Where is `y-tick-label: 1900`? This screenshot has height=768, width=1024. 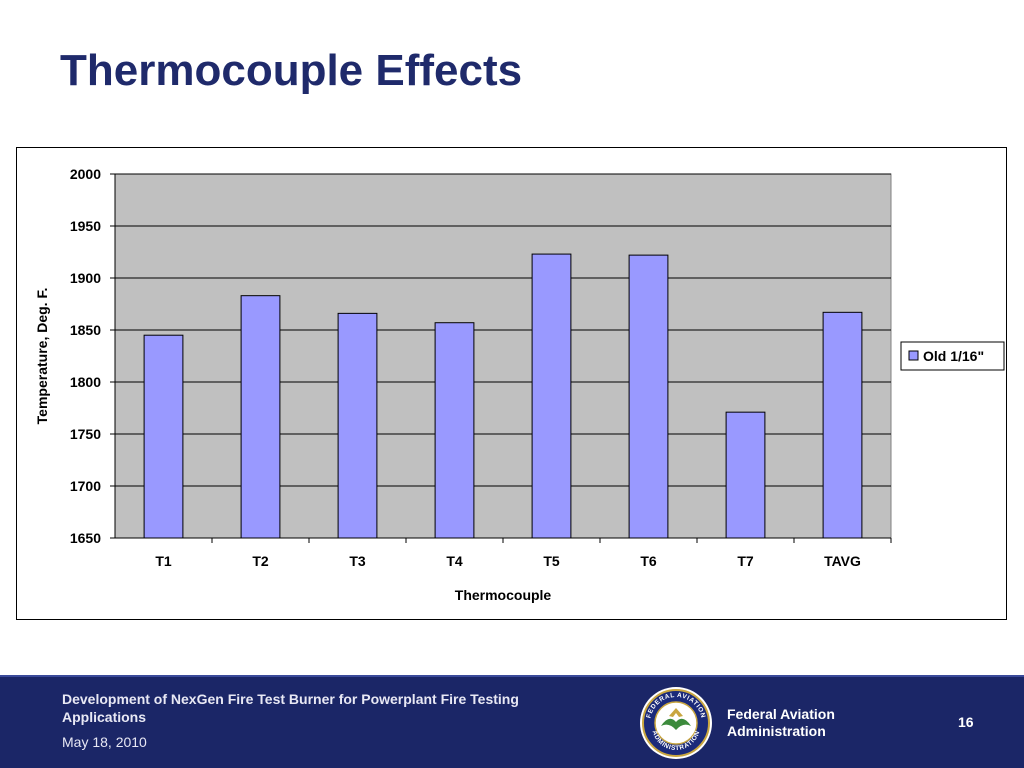
y-tick-label: 1900 is located at coordinates (85, 278).